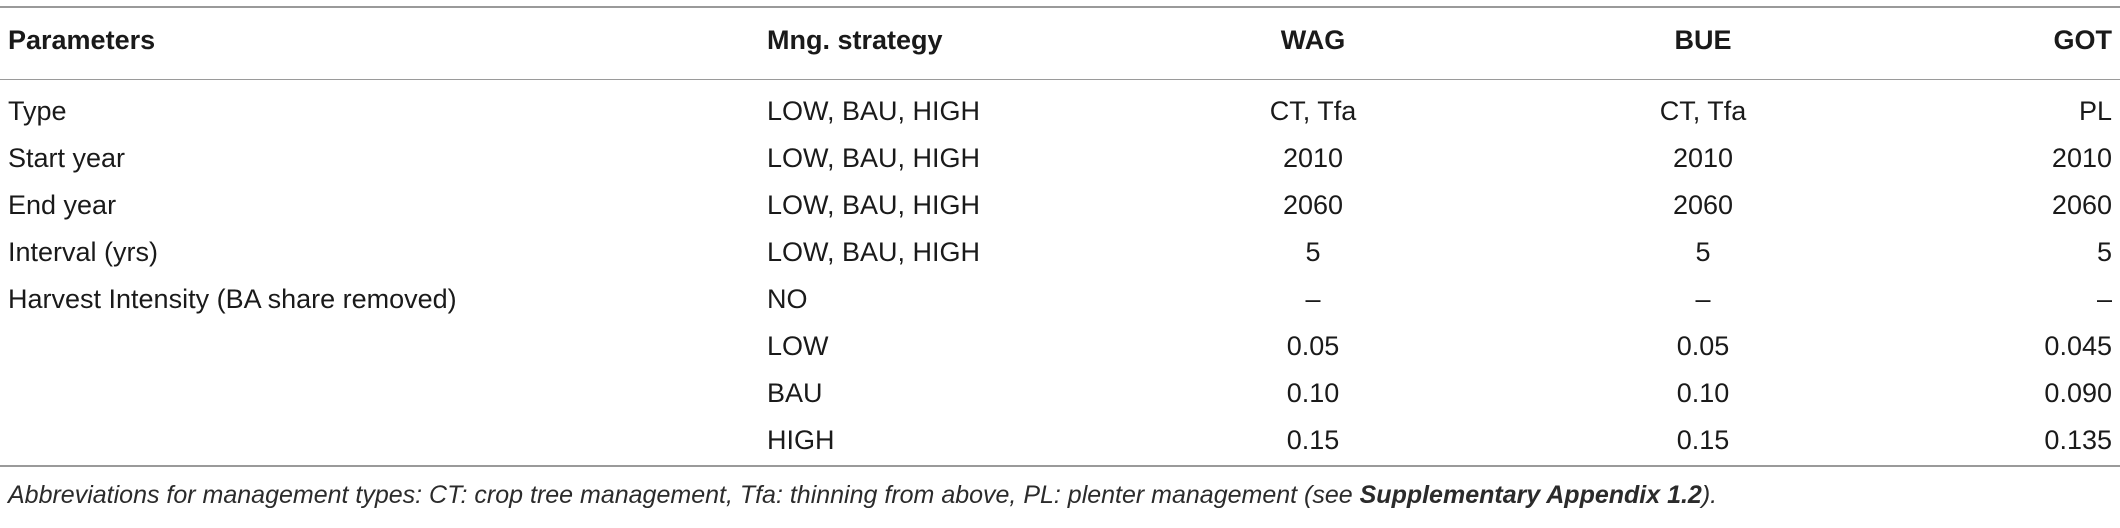 Image resolution: width=2120 pixels, height=528 pixels. Describe the element at coordinates (1313, 440) in the screenshot. I see `row-wag: 0.15` at that location.